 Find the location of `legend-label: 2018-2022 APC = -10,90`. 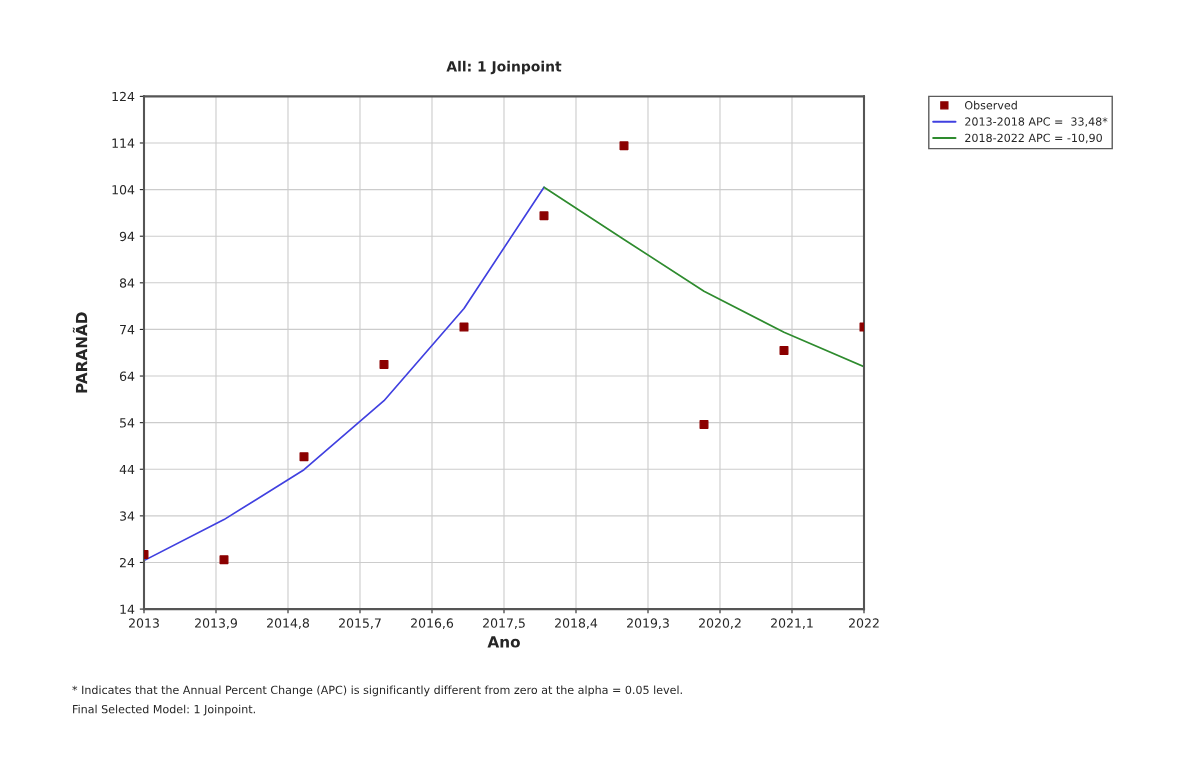

legend-label: 2018-2022 APC = -10,90 is located at coordinates (1033, 138).